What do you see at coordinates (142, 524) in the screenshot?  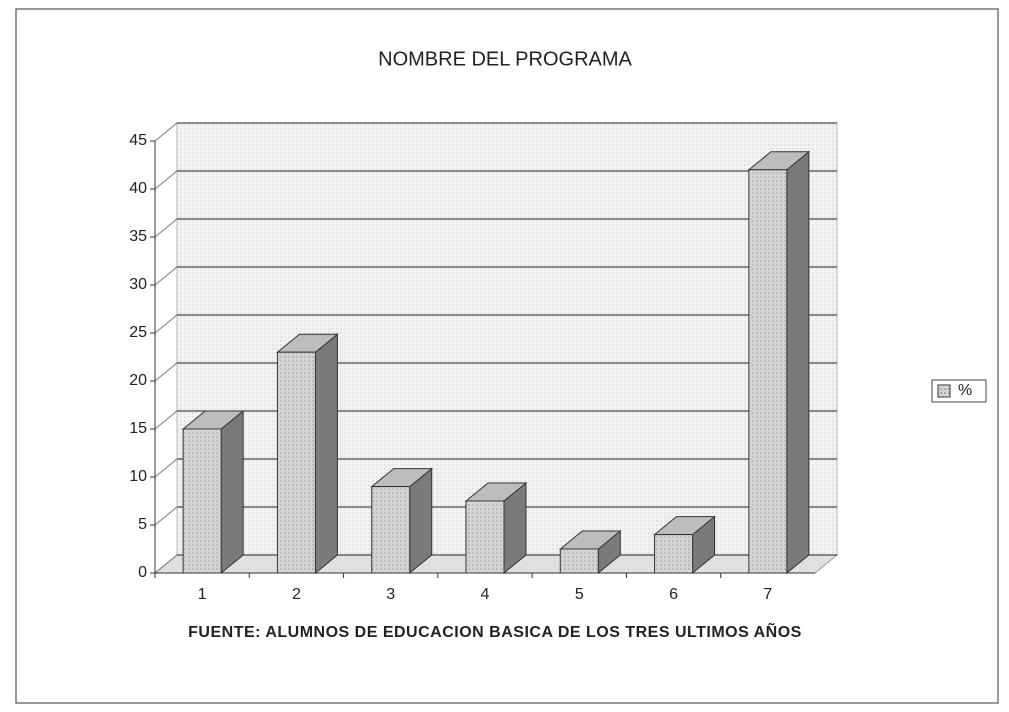 I see `y-tick-label: 5` at bounding box center [142, 524].